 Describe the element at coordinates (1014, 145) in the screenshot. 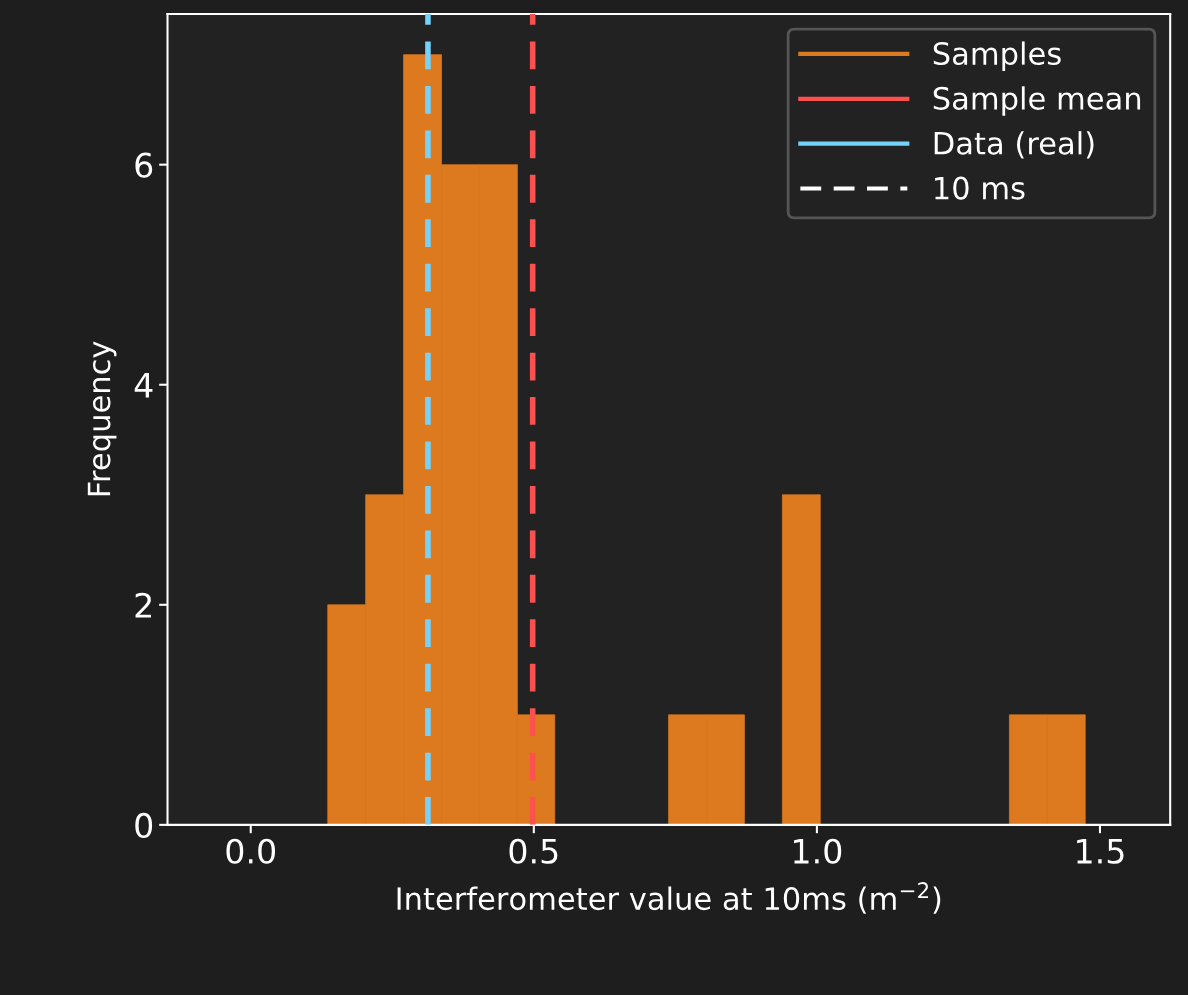

I see `legend-label: Data (real)` at that location.